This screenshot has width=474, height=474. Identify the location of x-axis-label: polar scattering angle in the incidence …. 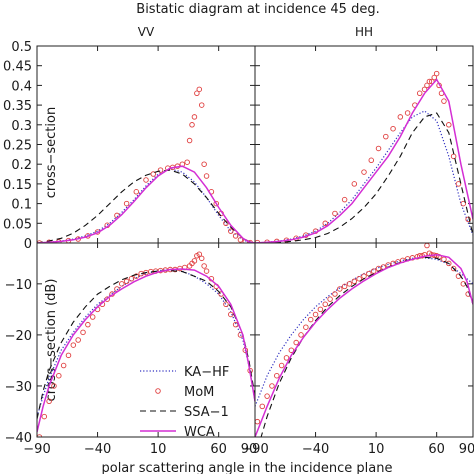
(246, 467).